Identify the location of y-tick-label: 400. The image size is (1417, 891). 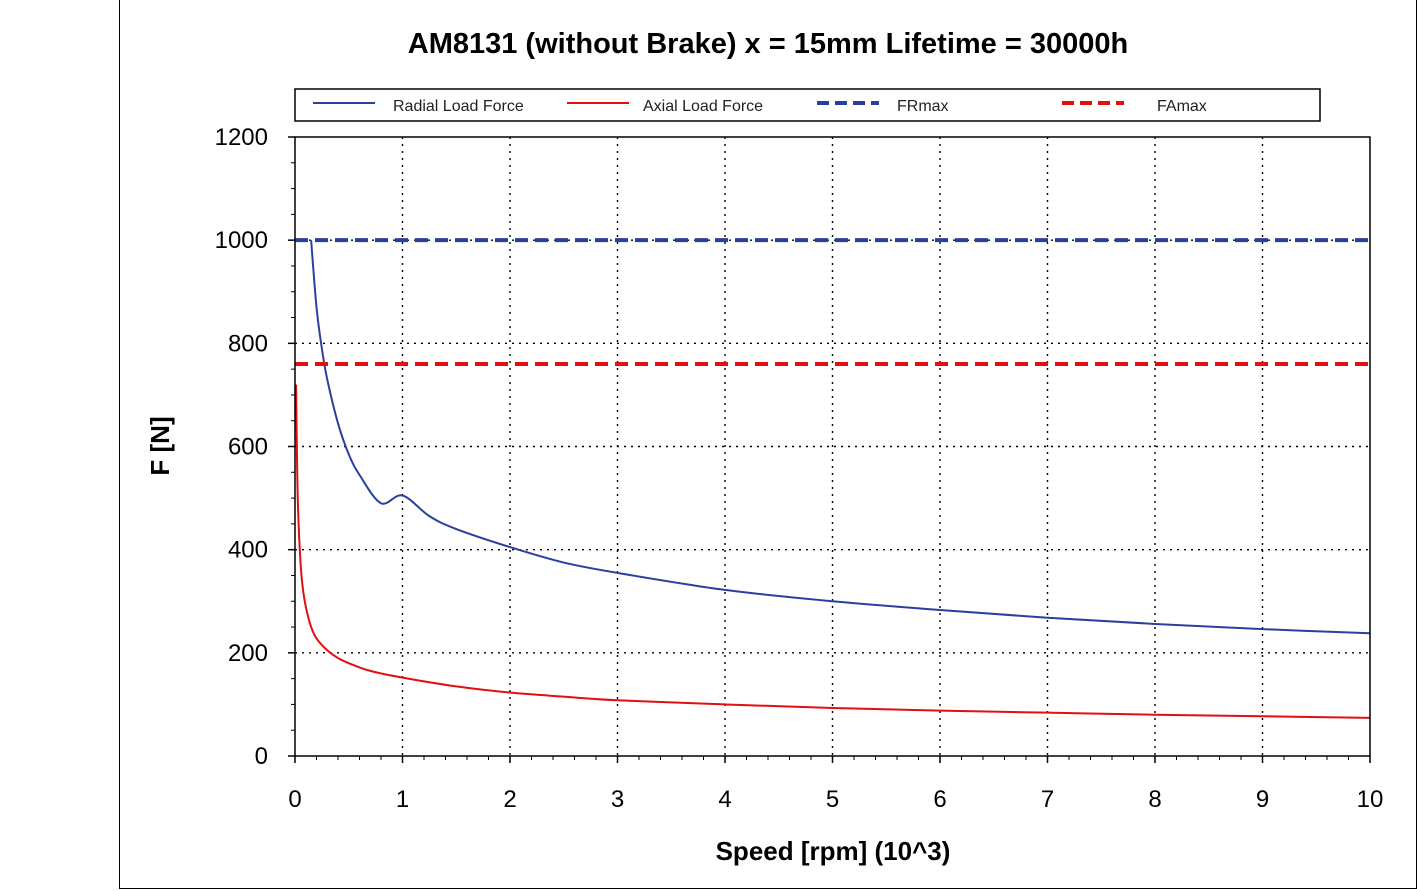
(248, 550).